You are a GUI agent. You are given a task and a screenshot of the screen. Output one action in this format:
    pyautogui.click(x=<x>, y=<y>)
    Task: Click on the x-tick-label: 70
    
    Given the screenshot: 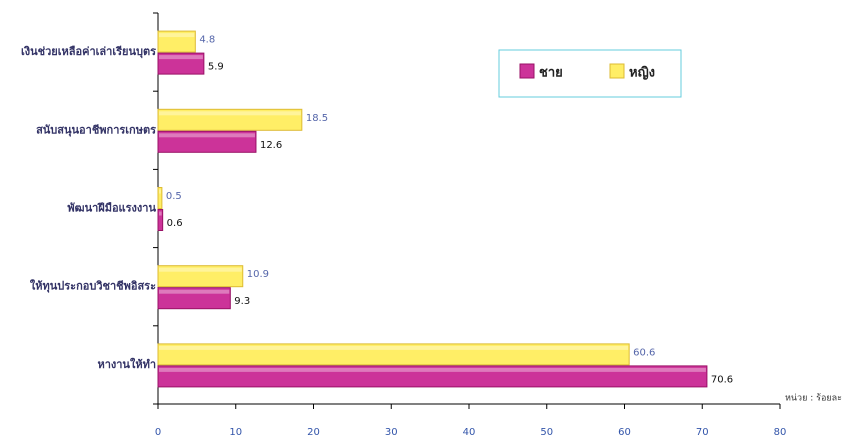 What is the action you would take?
    pyautogui.click(x=702, y=432)
    